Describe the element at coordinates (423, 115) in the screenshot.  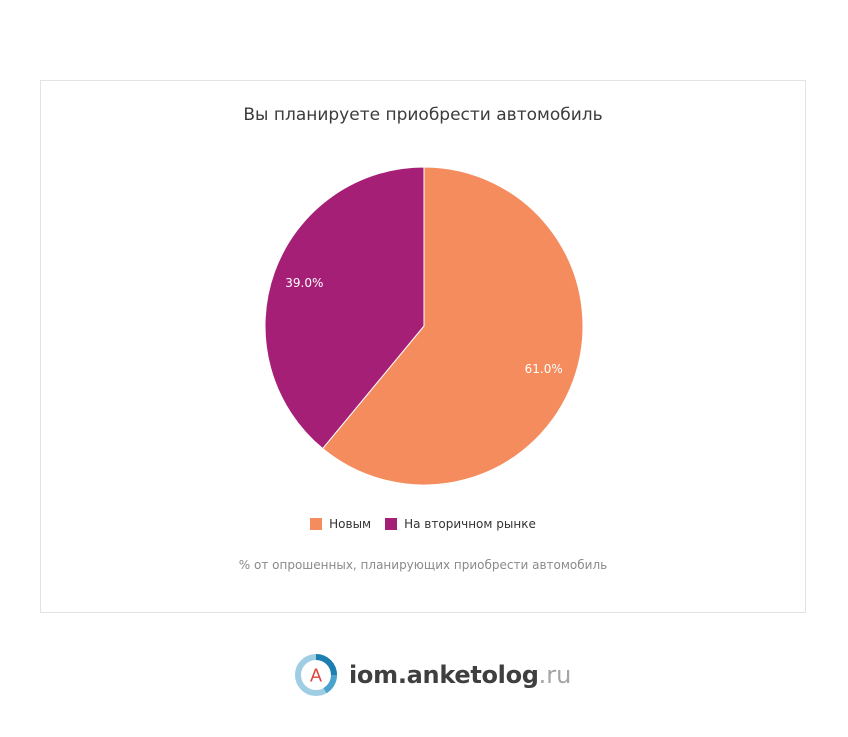
I see `chart-title: Вы планируете приобрести автомобиль` at that location.